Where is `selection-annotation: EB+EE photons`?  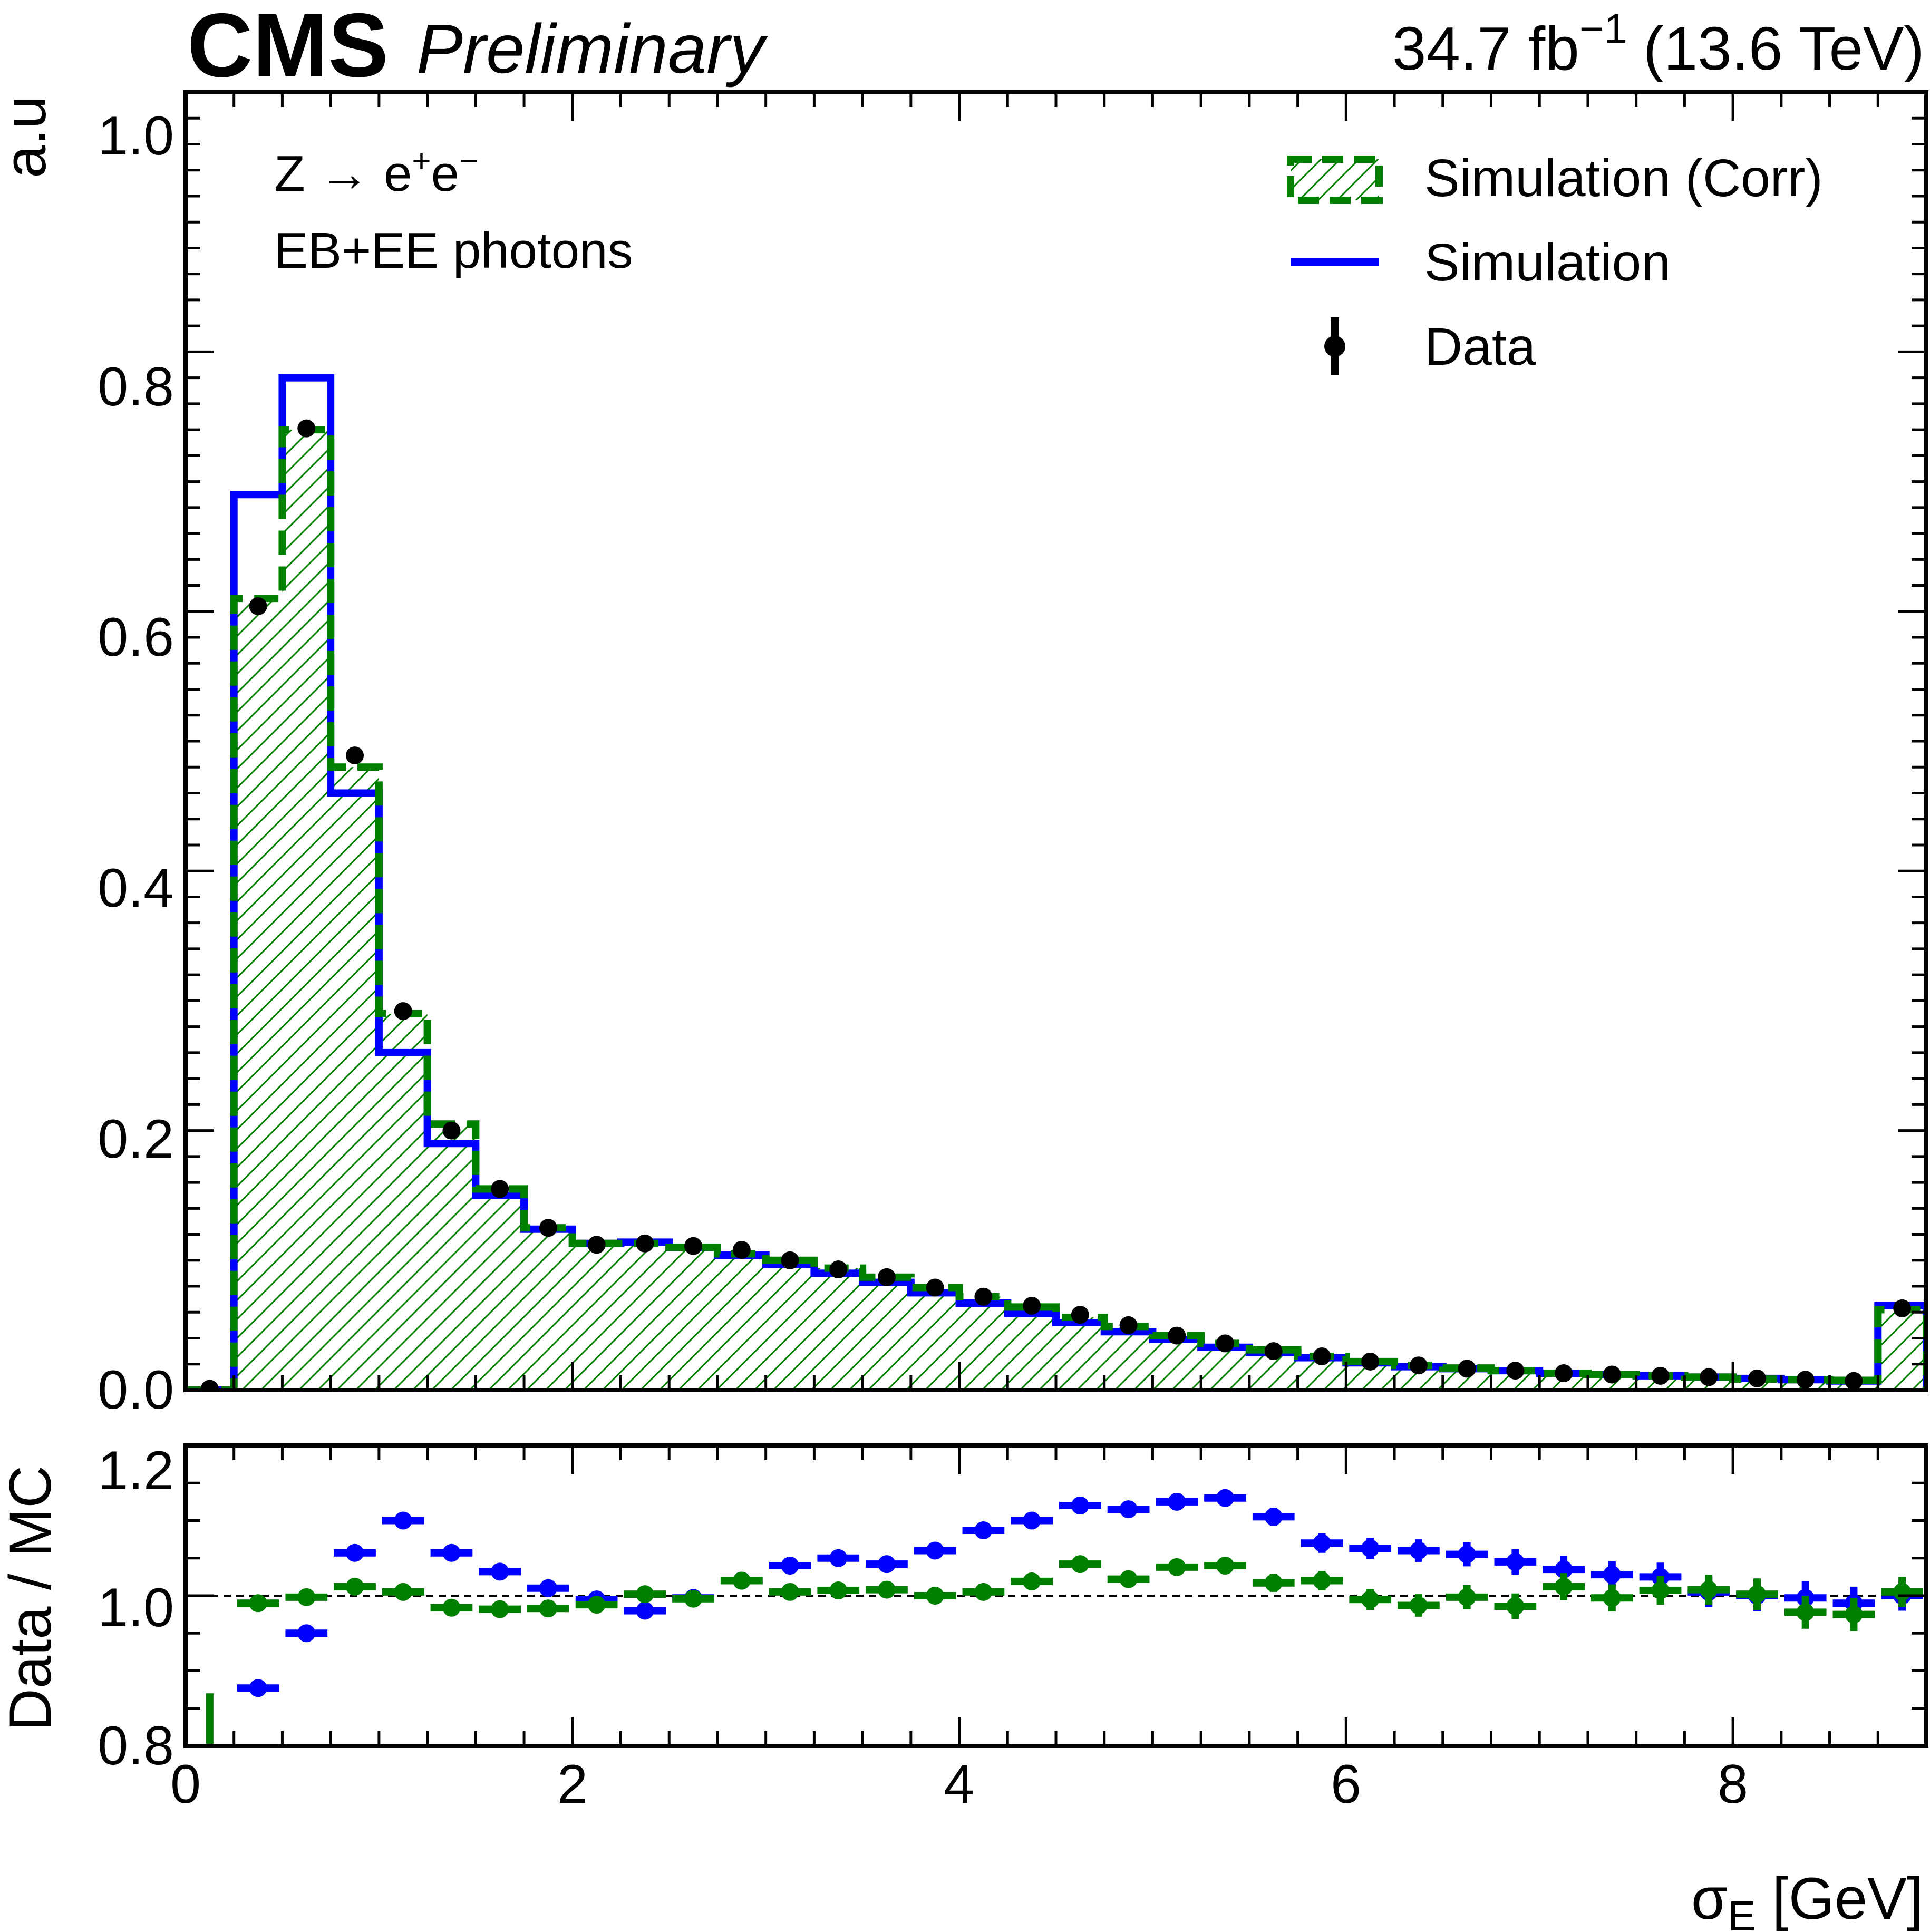
selection-annotation: EB+EE photons is located at coordinates (453, 251).